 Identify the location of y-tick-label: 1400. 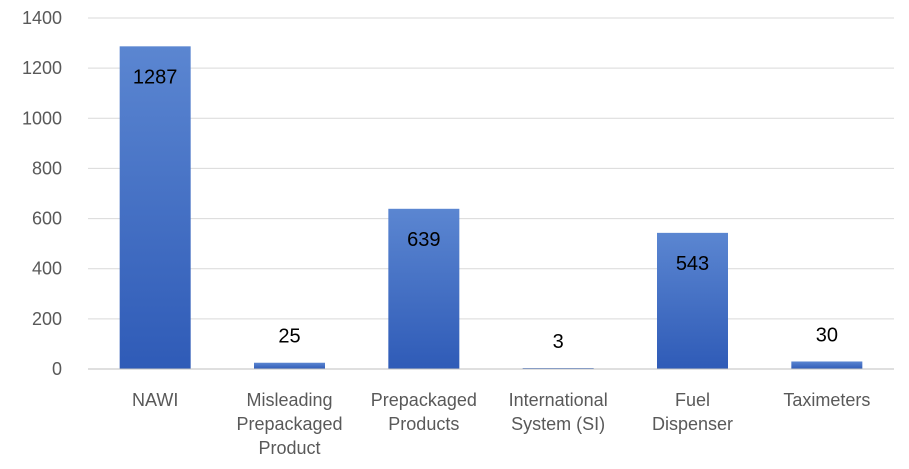
(42, 18).